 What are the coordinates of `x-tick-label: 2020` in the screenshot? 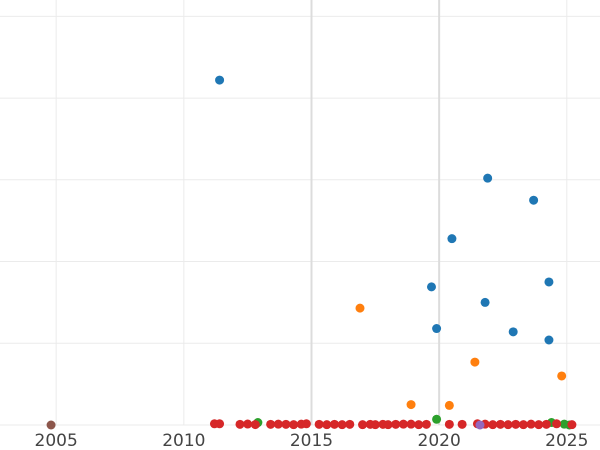 It's located at (439, 440).